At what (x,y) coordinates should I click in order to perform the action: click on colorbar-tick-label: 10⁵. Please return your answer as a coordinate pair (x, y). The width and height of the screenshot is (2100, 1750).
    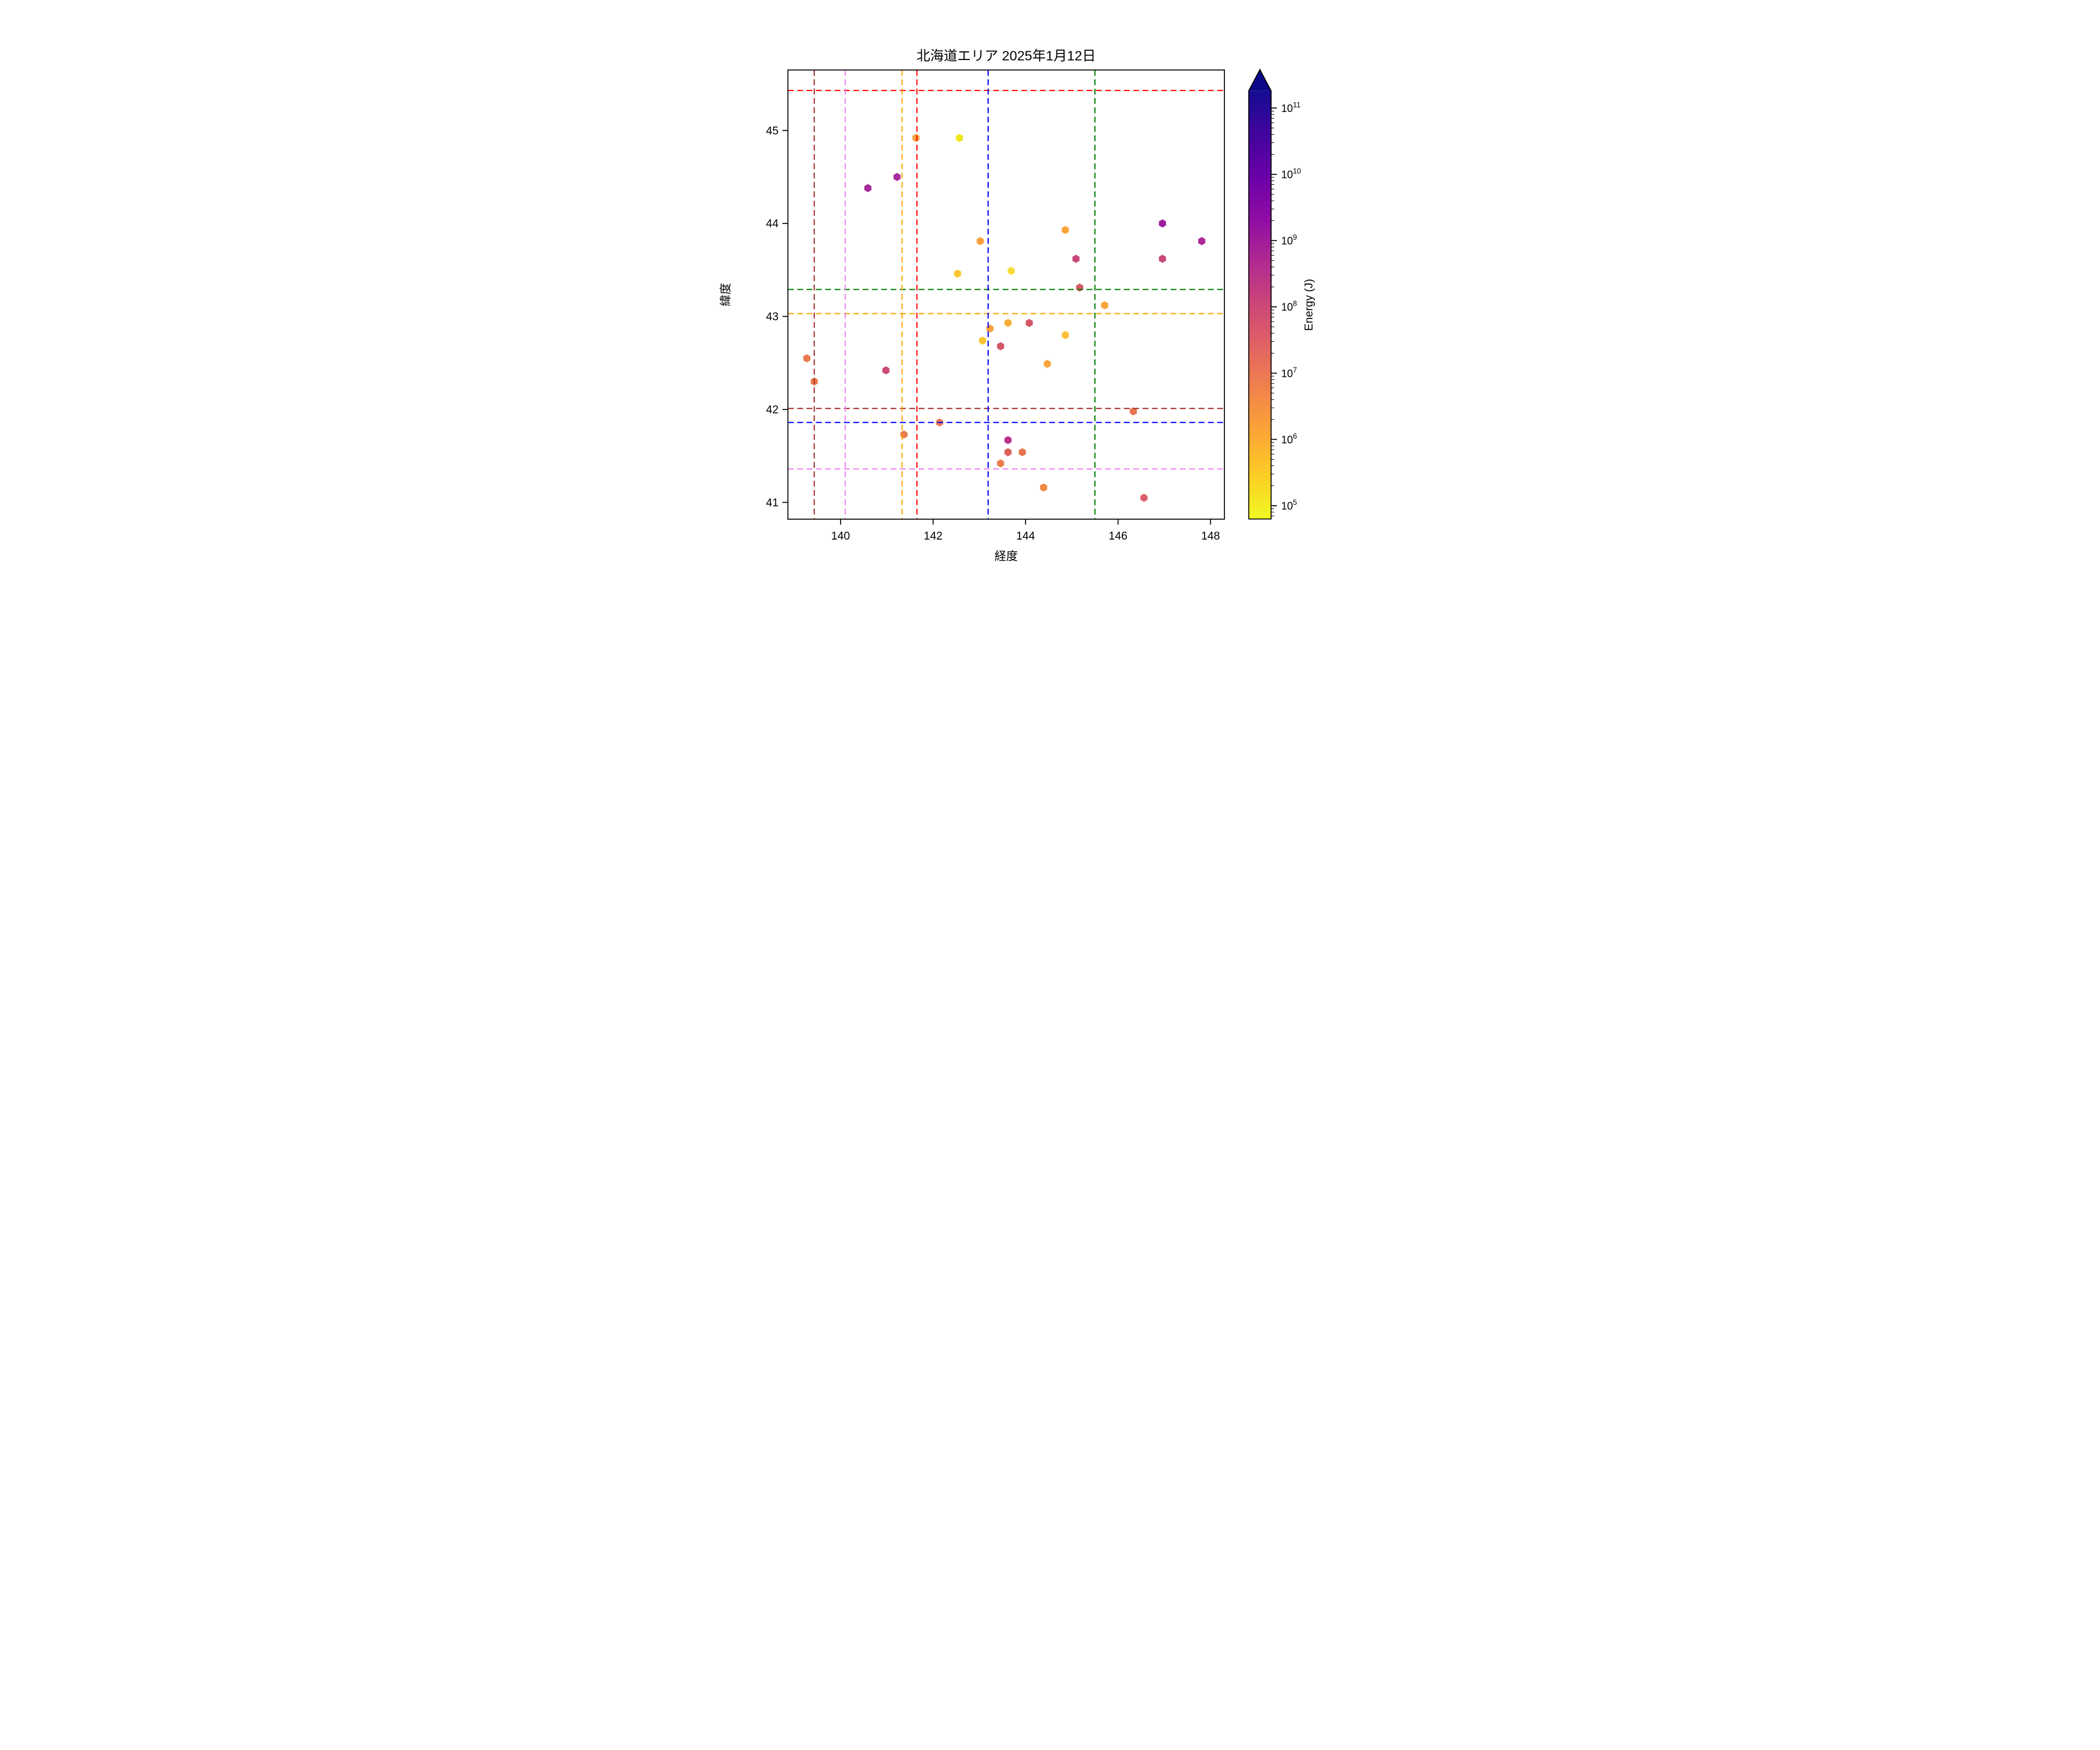
    Looking at the image, I should click on (1289, 505).